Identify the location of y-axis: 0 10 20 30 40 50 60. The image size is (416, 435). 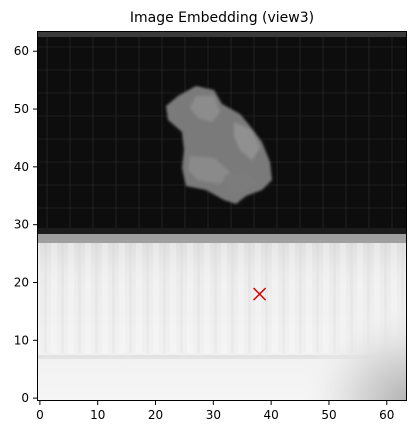
(25, 224).